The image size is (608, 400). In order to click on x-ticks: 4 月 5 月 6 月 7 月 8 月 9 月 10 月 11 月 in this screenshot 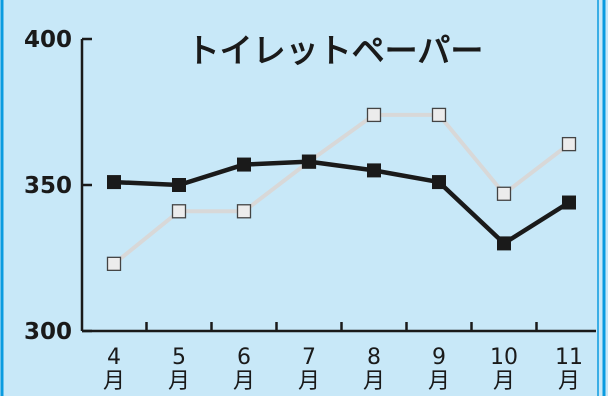, I will do `click(343, 358)`.